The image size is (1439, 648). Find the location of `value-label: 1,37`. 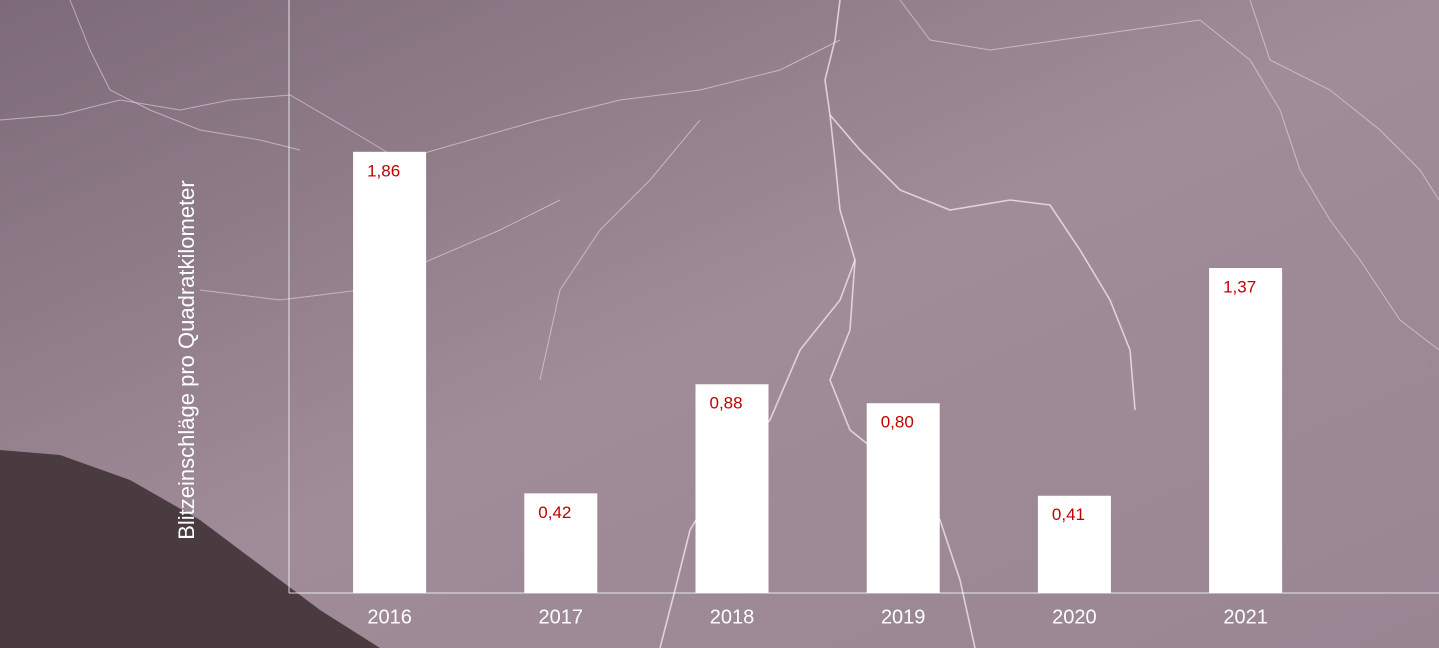

value-label: 1,37 is located at coordinates (1239, 287).